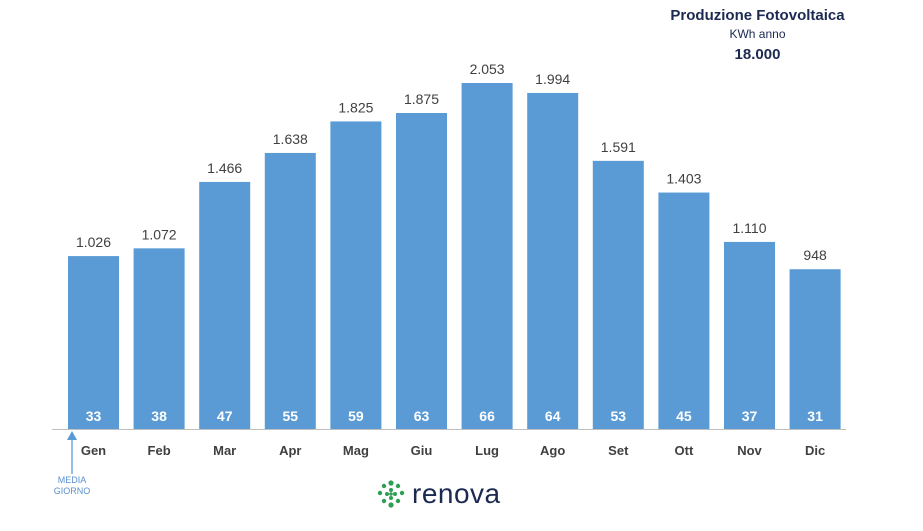 This screenshot has width=923, height=531. Describe the element at coordinates (815, 450) in the screenshot. I see `category-label: Dic` at that location.